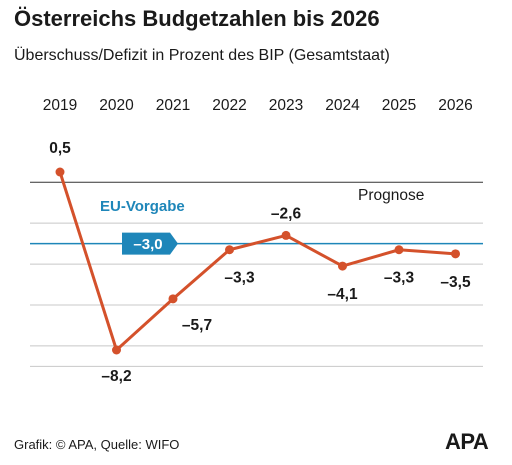  I want to click on x-tick-label: 2024, so click(342, 105).